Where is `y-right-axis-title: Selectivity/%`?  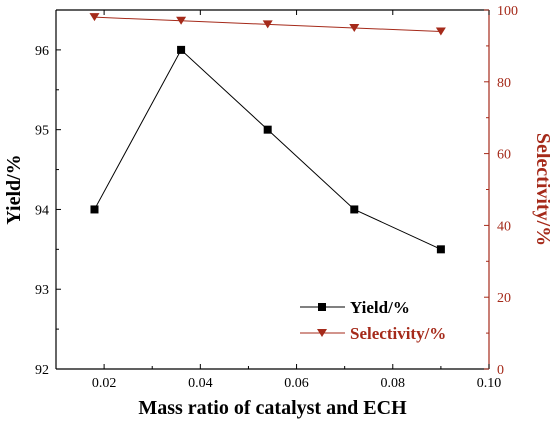 y-right-axis-title: Selectivity/% is located at coordinates (541, 189).